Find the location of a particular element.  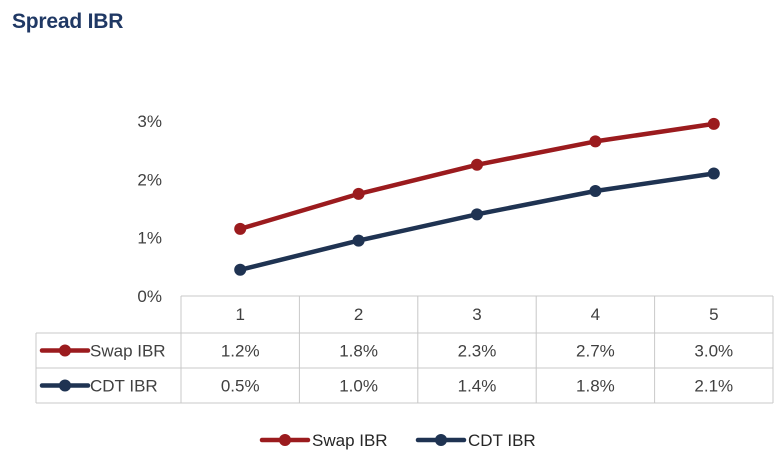

table-row: CDT IBR 0.5% 1.0% 1.4% 1.8% 2.1% is located at coordinates (386, 386).